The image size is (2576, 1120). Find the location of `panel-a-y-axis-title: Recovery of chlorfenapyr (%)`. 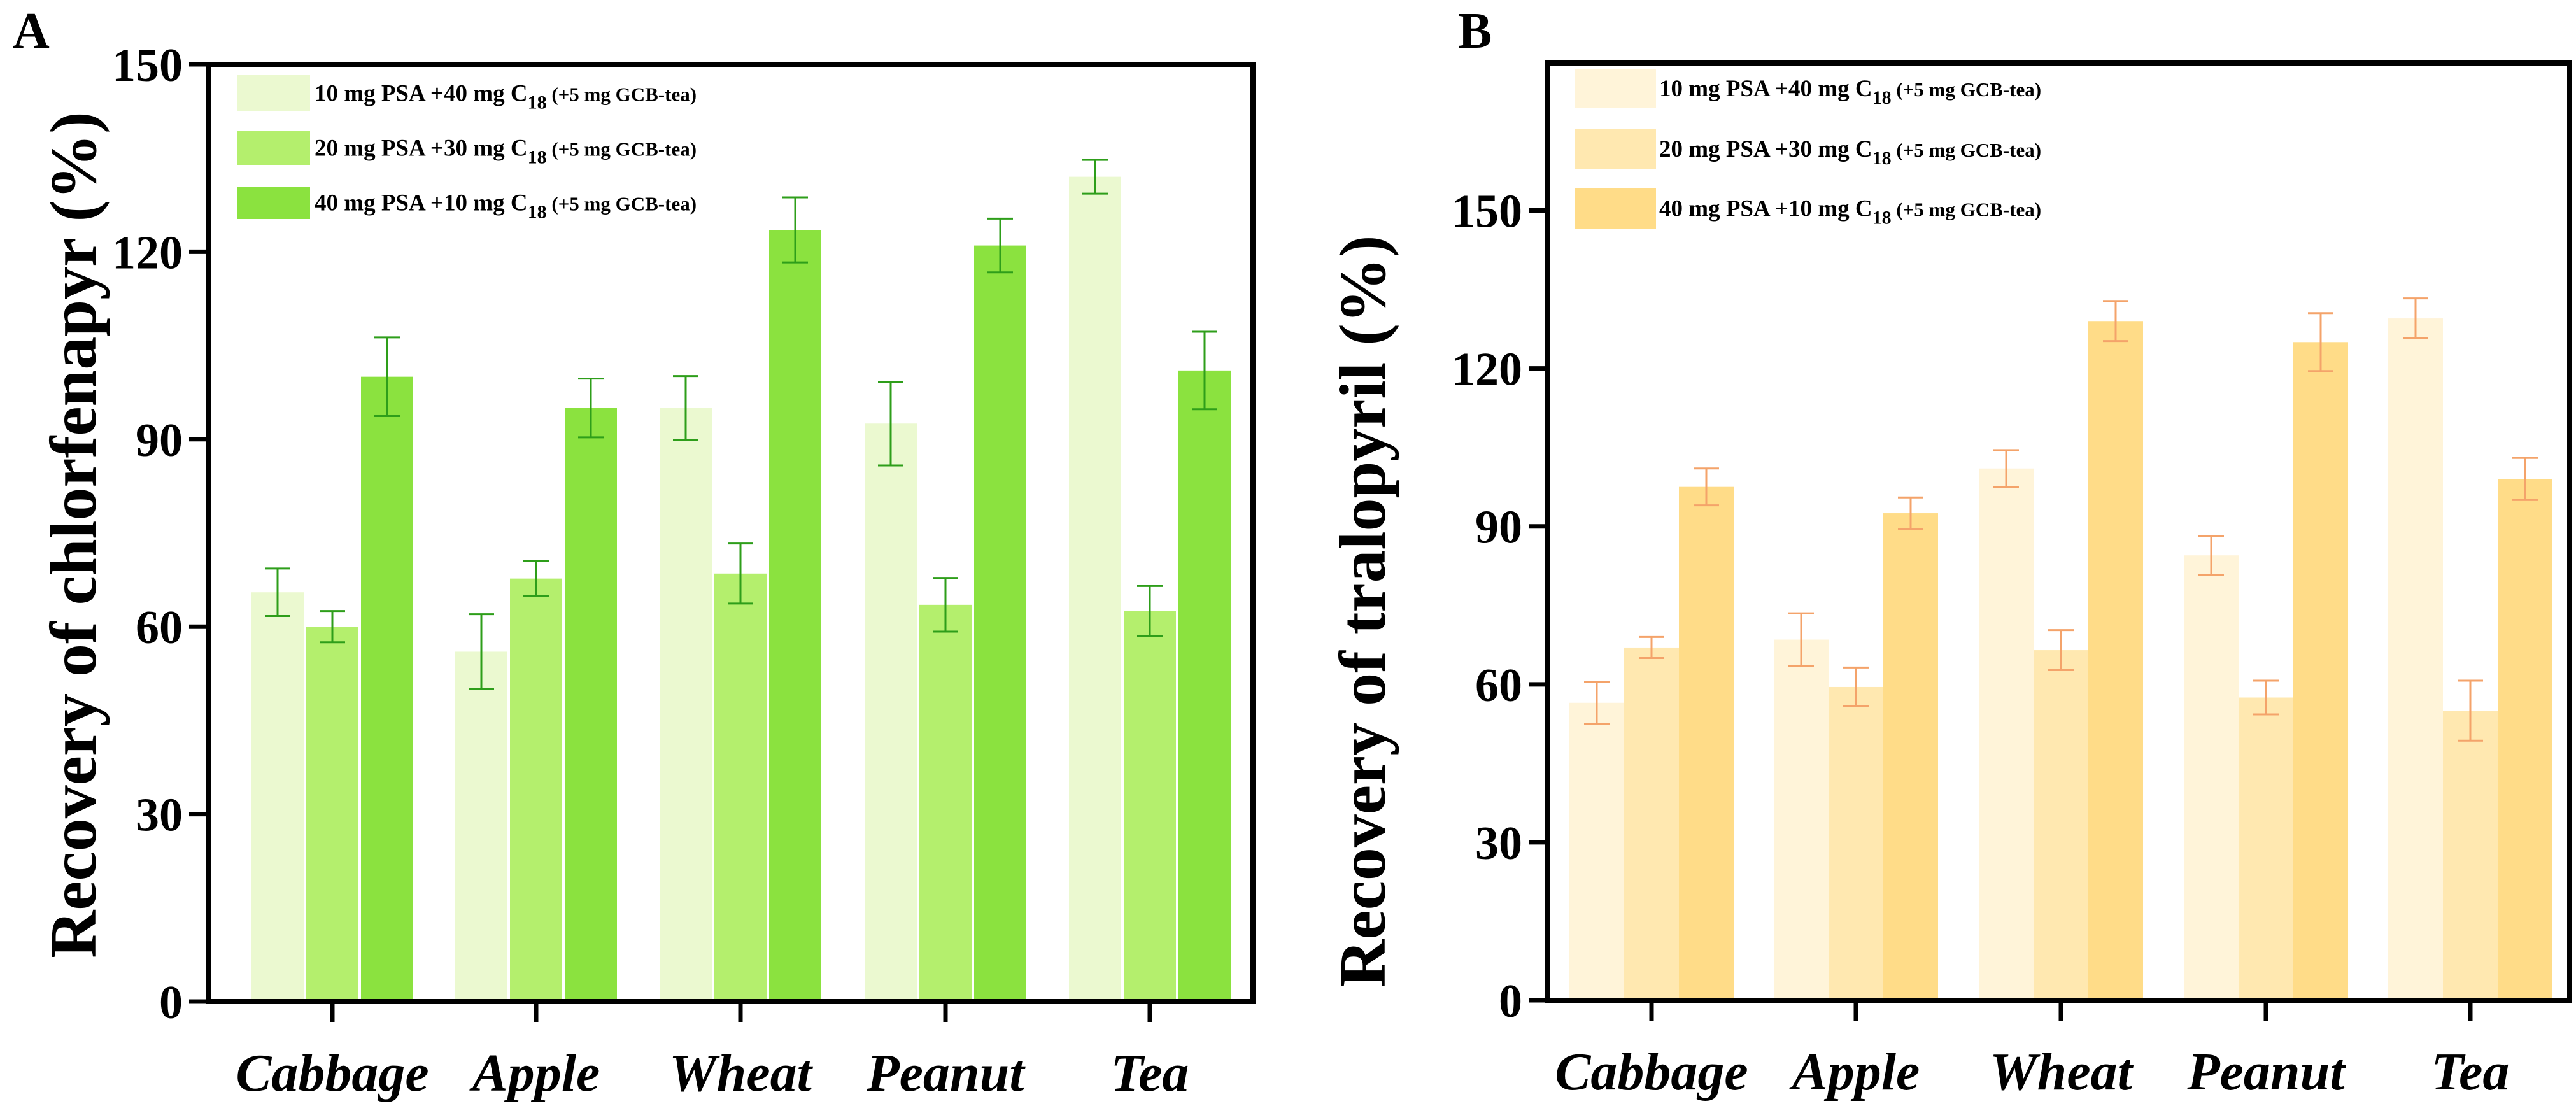

panel-a-y-axis-title: Recovery of chlorfenapyr (%) is located at coordinates (73, 534).